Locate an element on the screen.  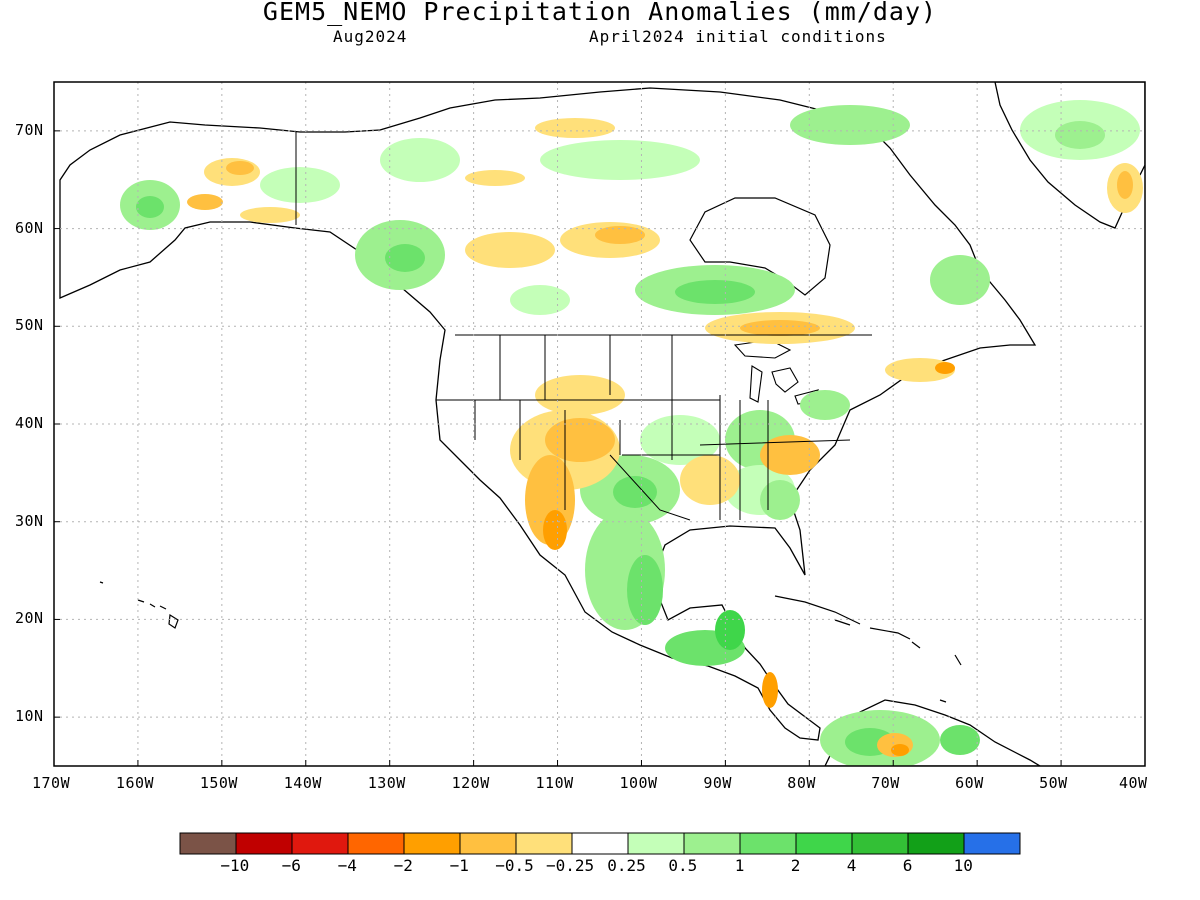
lat-label: 40N is located at coordinates (29, 423).